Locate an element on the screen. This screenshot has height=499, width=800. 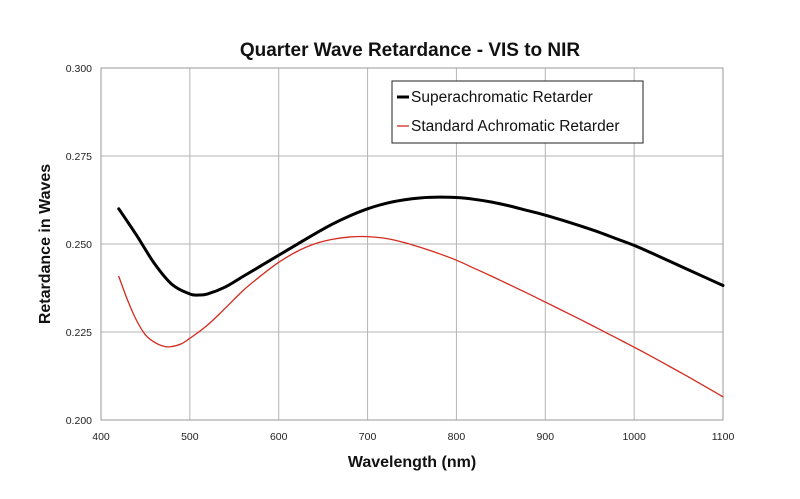
legend-box is located at coordinates (517, 112).